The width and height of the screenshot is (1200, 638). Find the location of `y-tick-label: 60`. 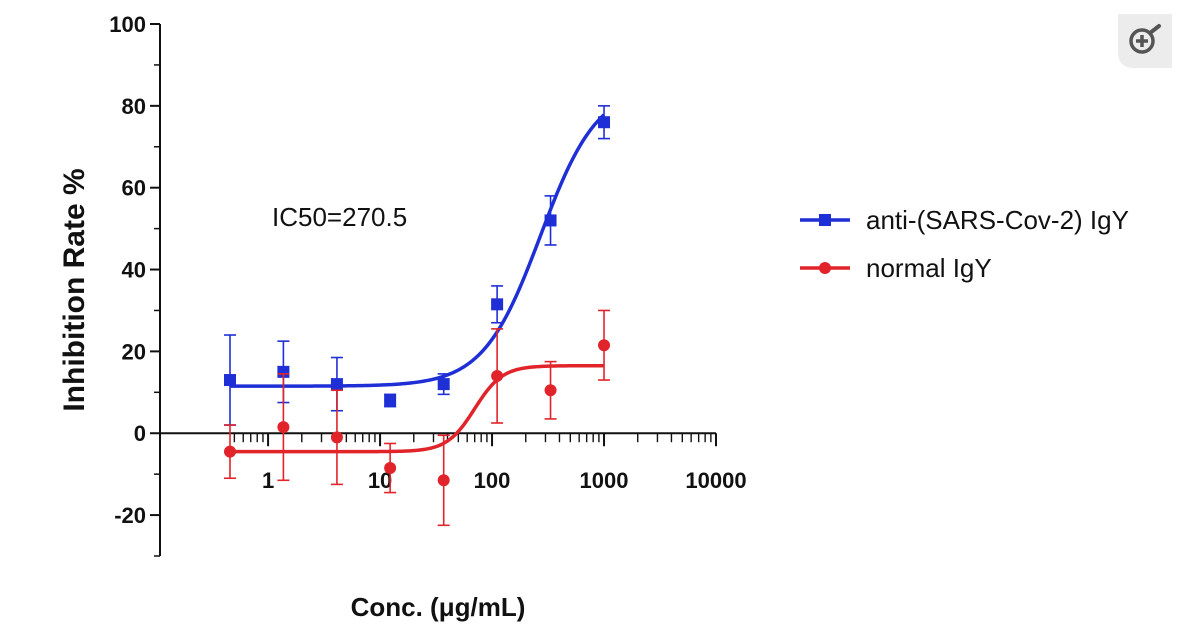

y-tick-label: 60 is located at coordinates (134, 188).